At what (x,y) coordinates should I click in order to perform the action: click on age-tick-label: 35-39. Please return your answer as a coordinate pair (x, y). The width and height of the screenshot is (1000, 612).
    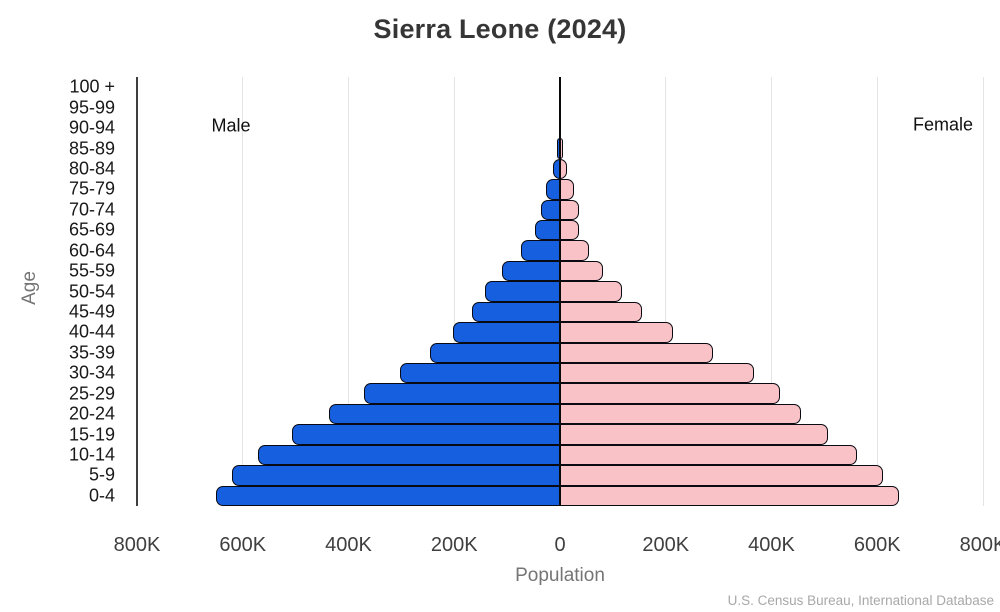
    Looking at the image, I should click on (91, 352).